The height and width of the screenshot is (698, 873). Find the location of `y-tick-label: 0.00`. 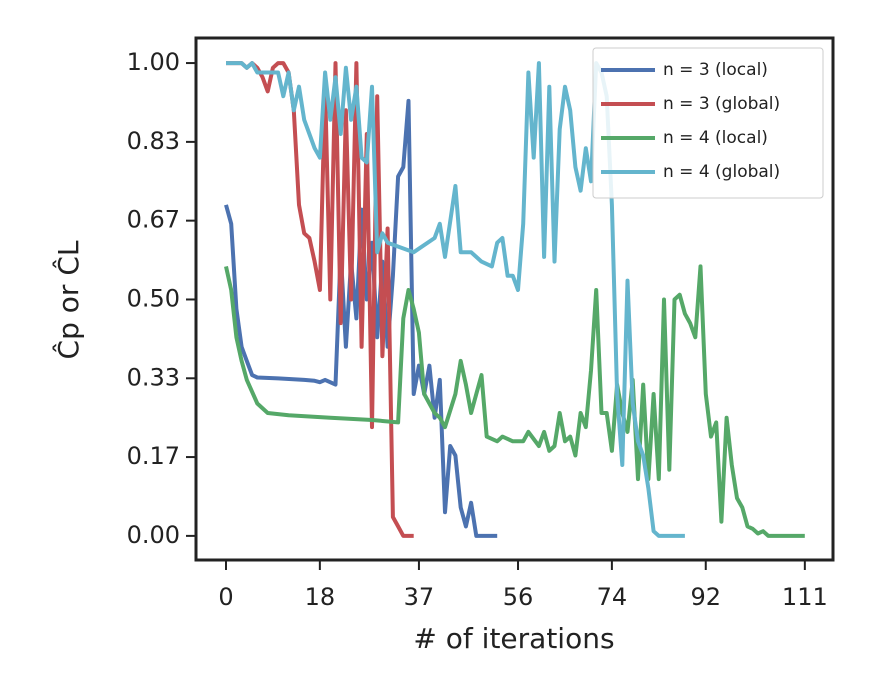

y-tick-label: 0.00 is located at coordinates (153, 535).